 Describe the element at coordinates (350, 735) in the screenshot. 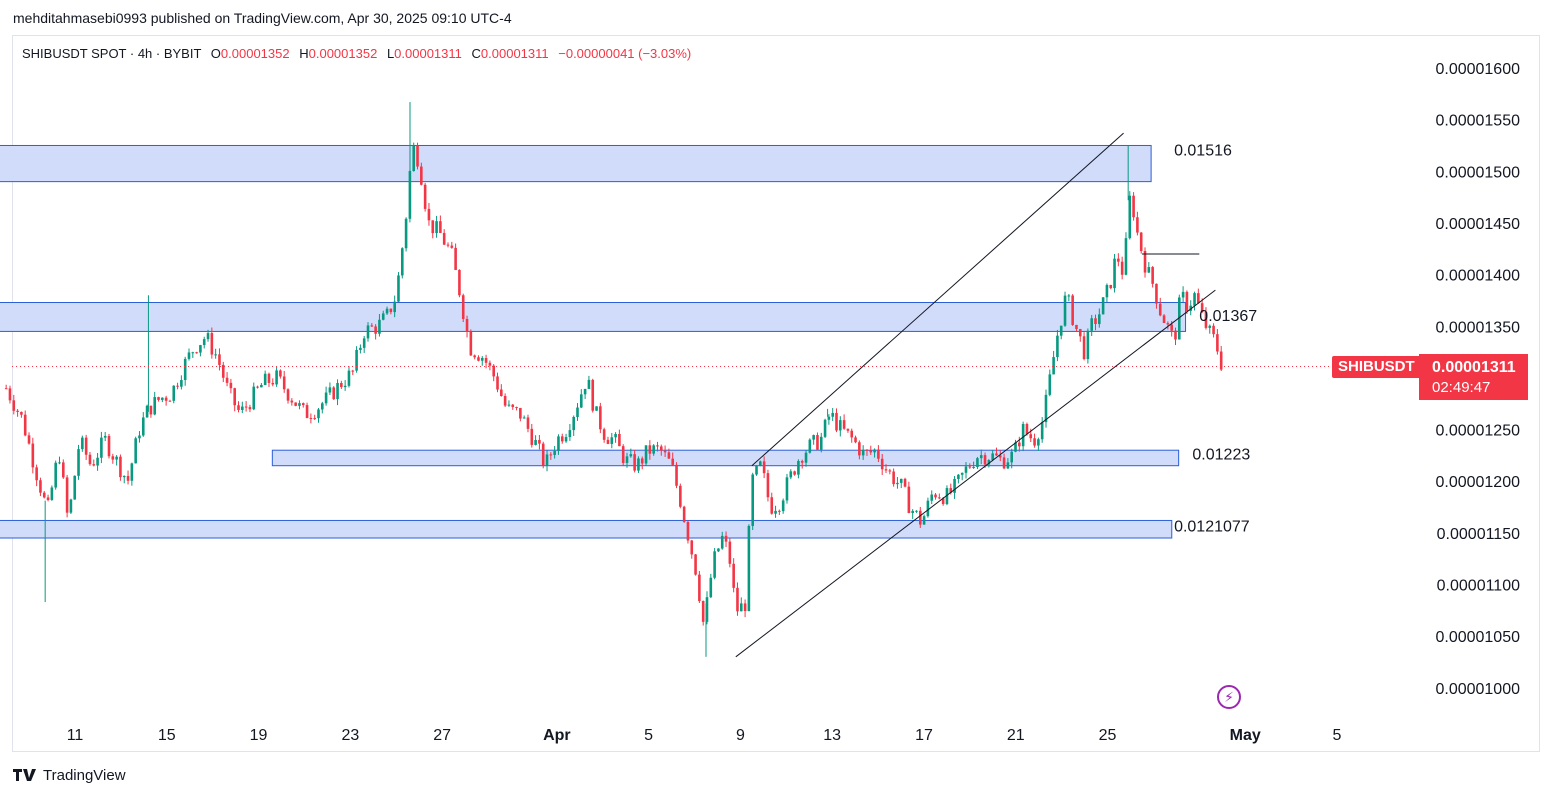

I see `time-tick-label: 23` at that location.